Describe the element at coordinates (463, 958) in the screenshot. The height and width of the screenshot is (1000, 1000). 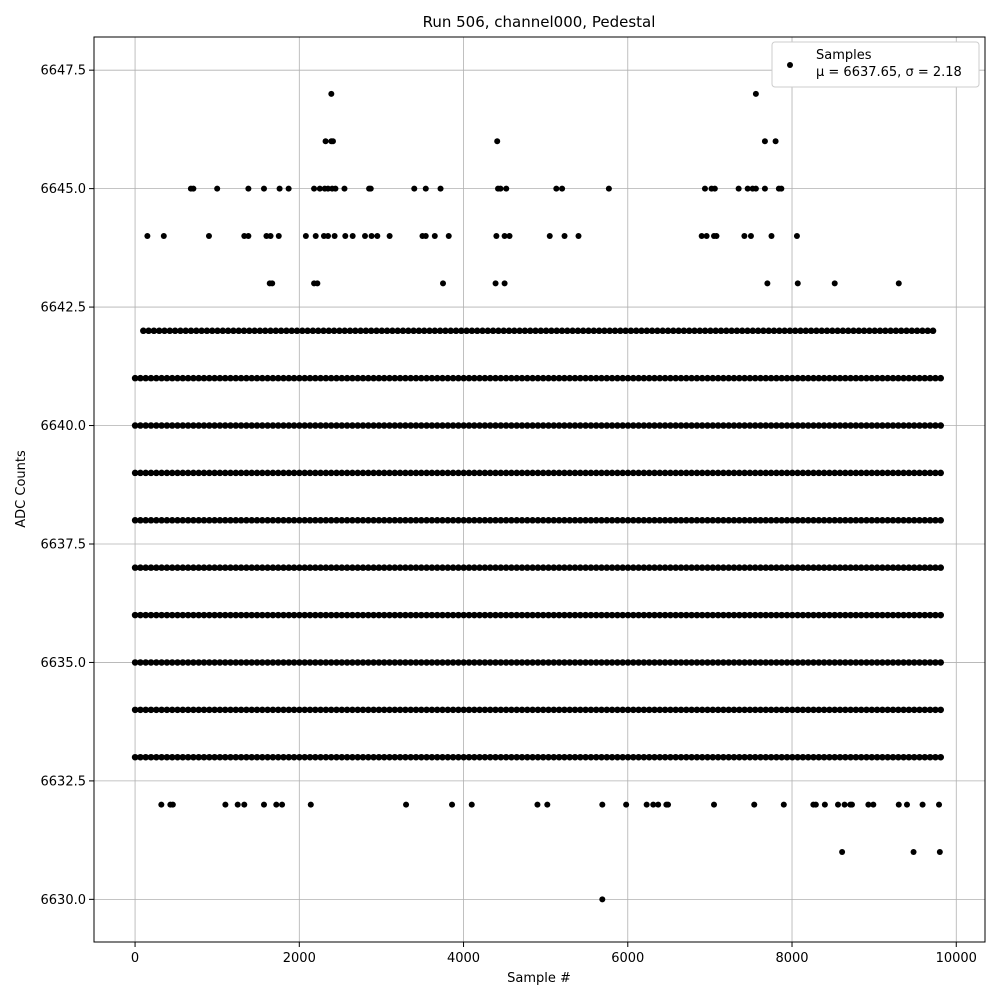
I see `x-tick-label: 4000` at that location.